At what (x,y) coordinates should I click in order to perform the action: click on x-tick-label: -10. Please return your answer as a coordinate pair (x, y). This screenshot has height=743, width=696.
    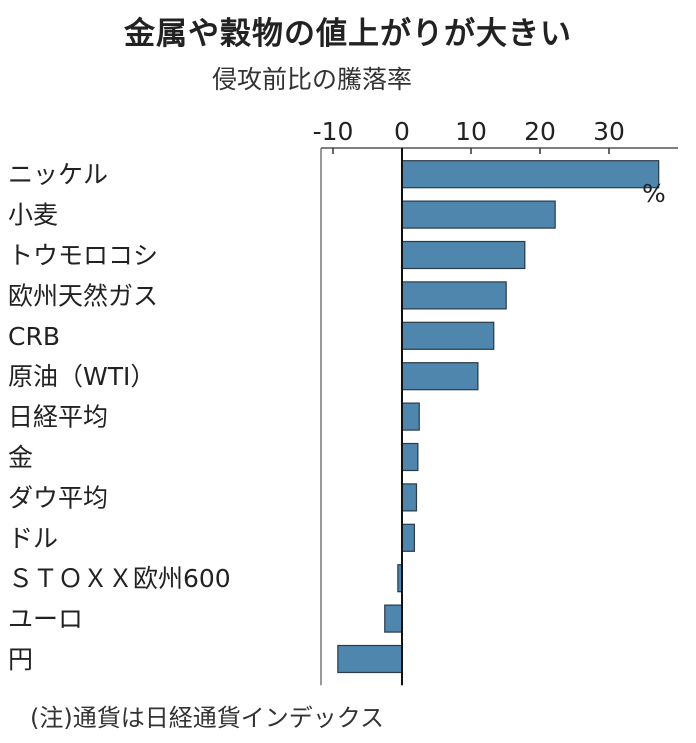
    Looking at the image, I should click on (333, 131).